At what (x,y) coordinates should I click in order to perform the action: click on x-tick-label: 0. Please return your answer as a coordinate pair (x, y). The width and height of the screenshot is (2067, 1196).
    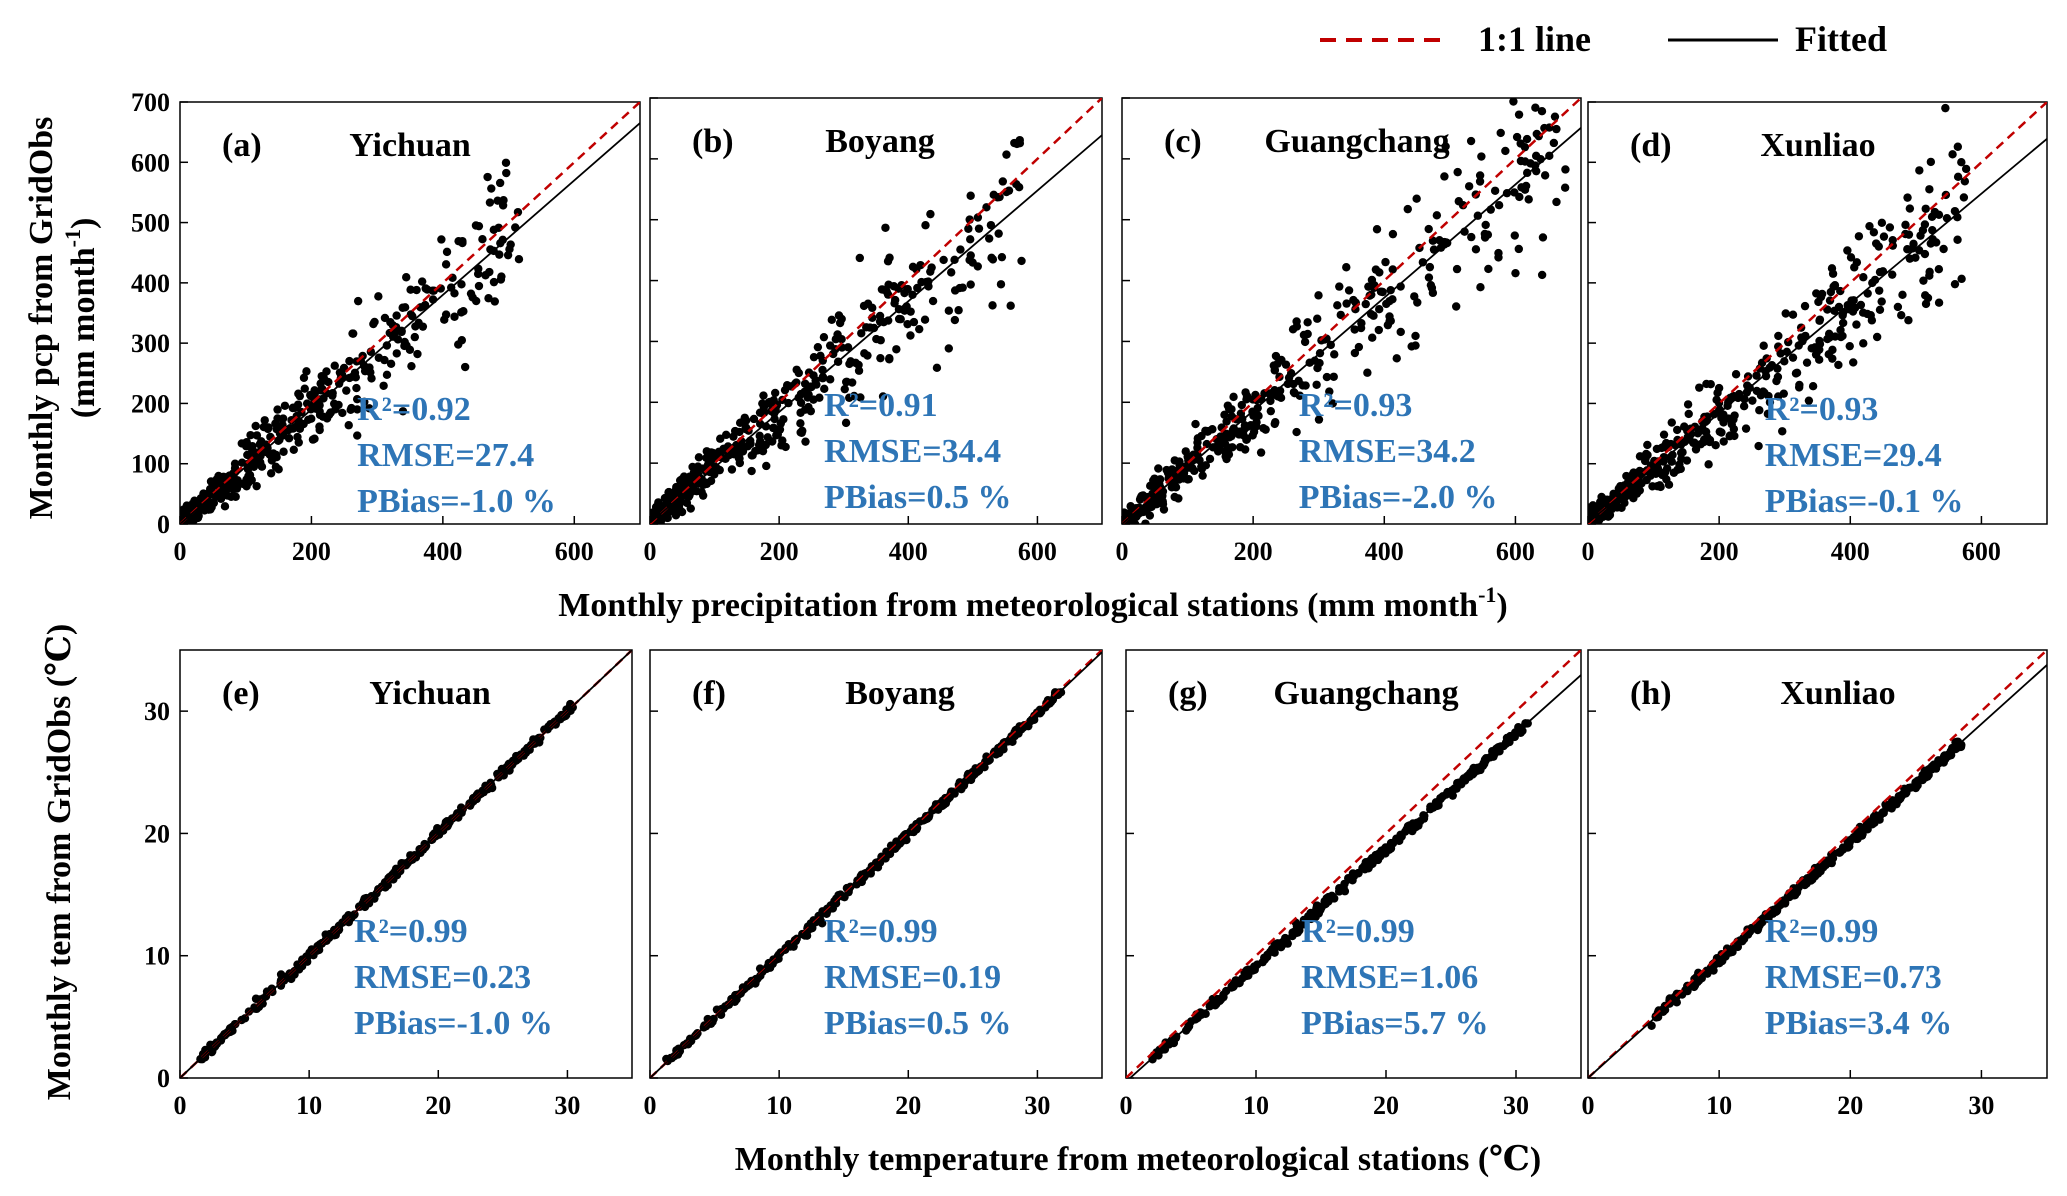
    Looking at the image, I should click on (1122, 551).